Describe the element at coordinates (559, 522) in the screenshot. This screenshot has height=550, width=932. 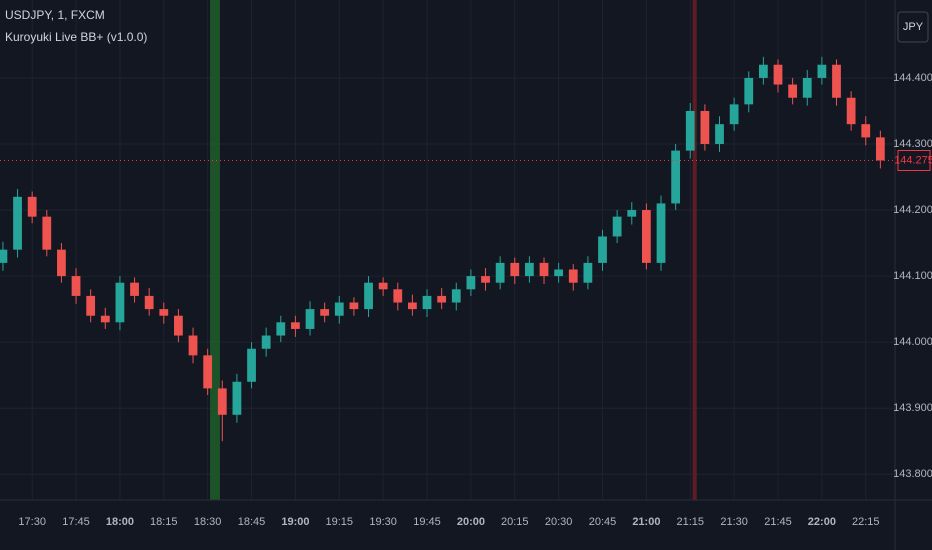
I see `x-tick-label: 20:30` at that location.